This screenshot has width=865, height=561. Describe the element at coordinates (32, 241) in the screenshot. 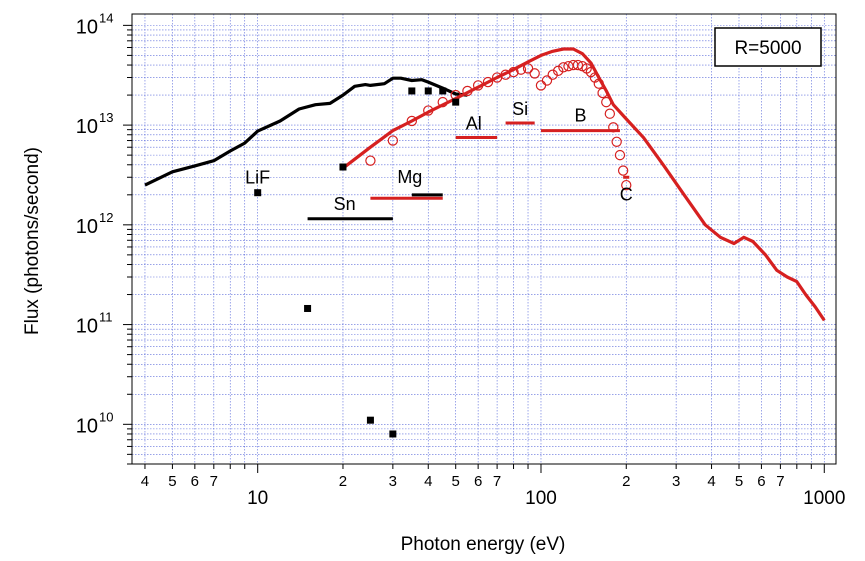

I see `y-axis-label: Flux (photons/second)` at that location.